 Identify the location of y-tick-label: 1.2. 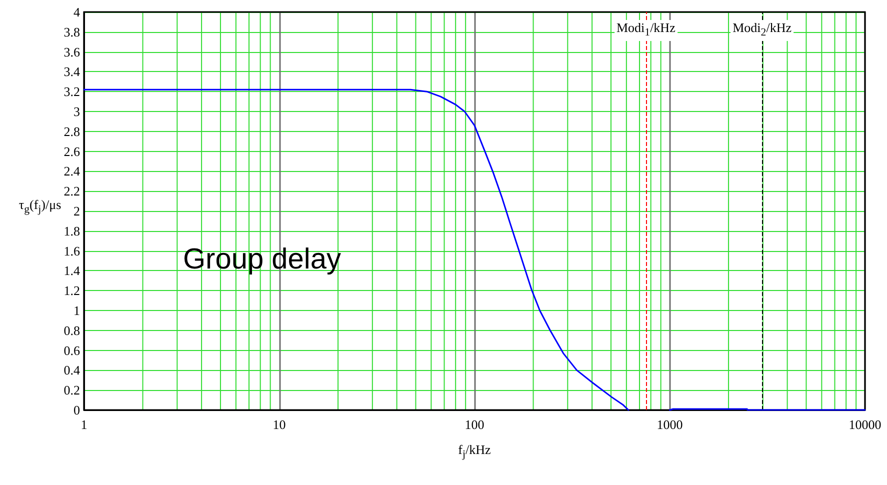
(72, 290).